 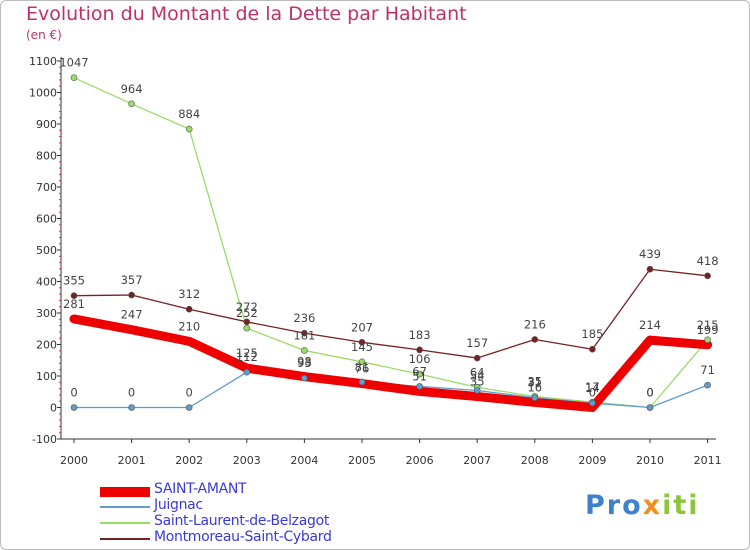 I want to click on x-tick-label: 2001, so click(x=132, y=460).